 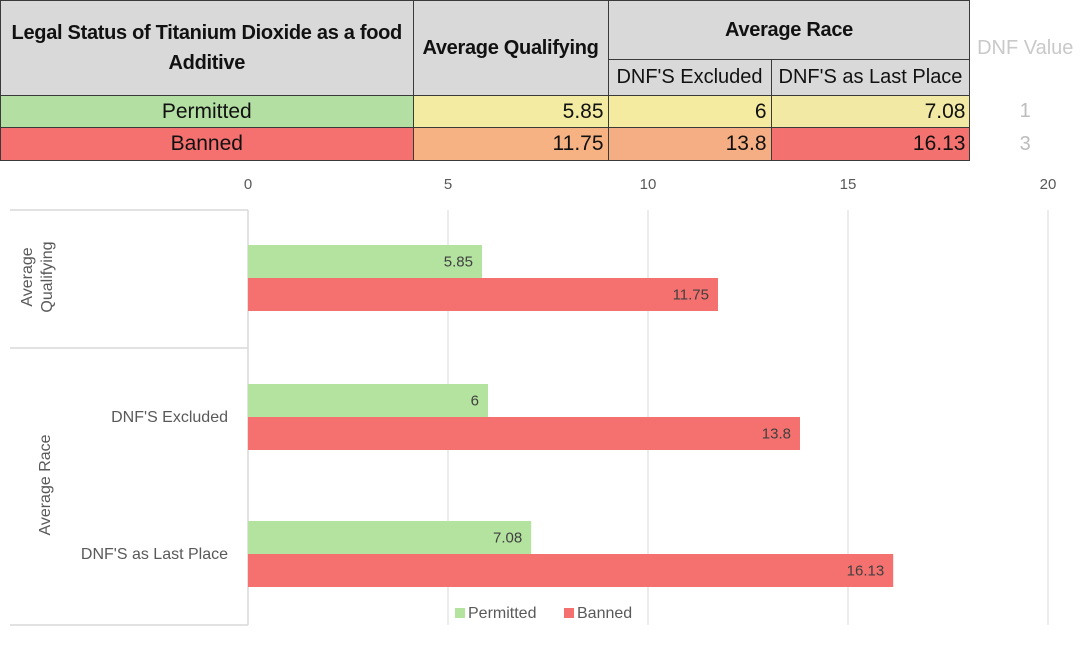 I want to click on category-label: DNF'S as Last Place, so click(x=154, y=554).